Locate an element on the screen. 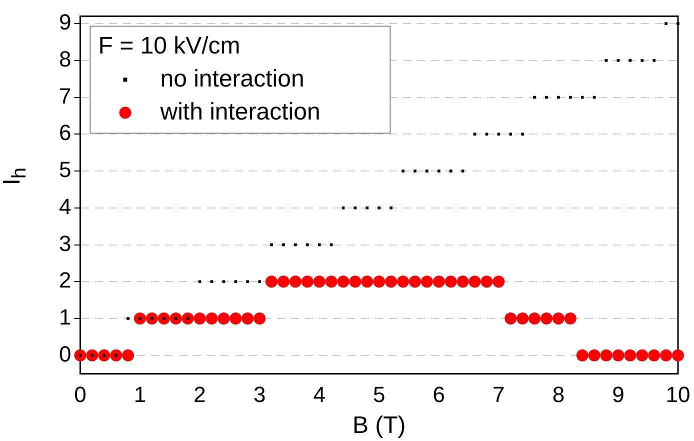  y-tick-label: 7 is located at coordinates (65, 95).